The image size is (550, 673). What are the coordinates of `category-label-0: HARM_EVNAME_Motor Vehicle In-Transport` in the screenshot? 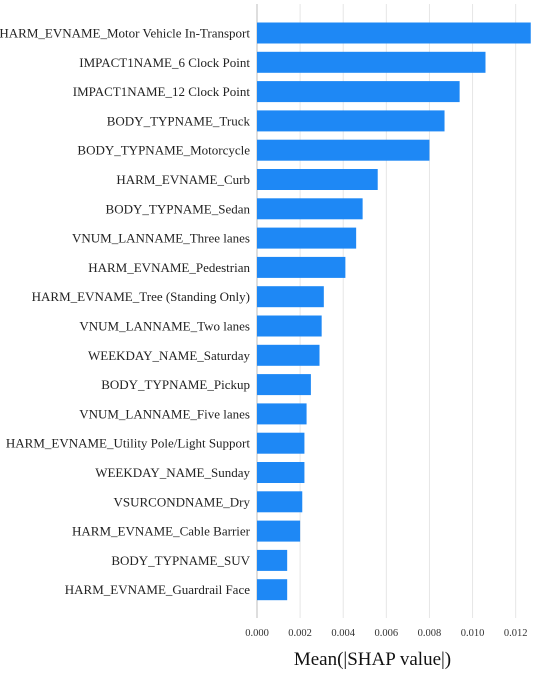 It's located at (125, 33).